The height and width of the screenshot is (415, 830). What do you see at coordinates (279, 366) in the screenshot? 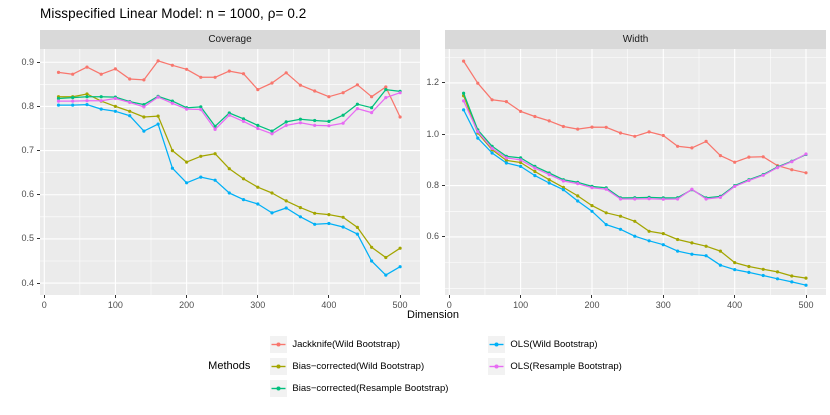
I see `legend-key-line-icon` at bounding box center [279, 366].